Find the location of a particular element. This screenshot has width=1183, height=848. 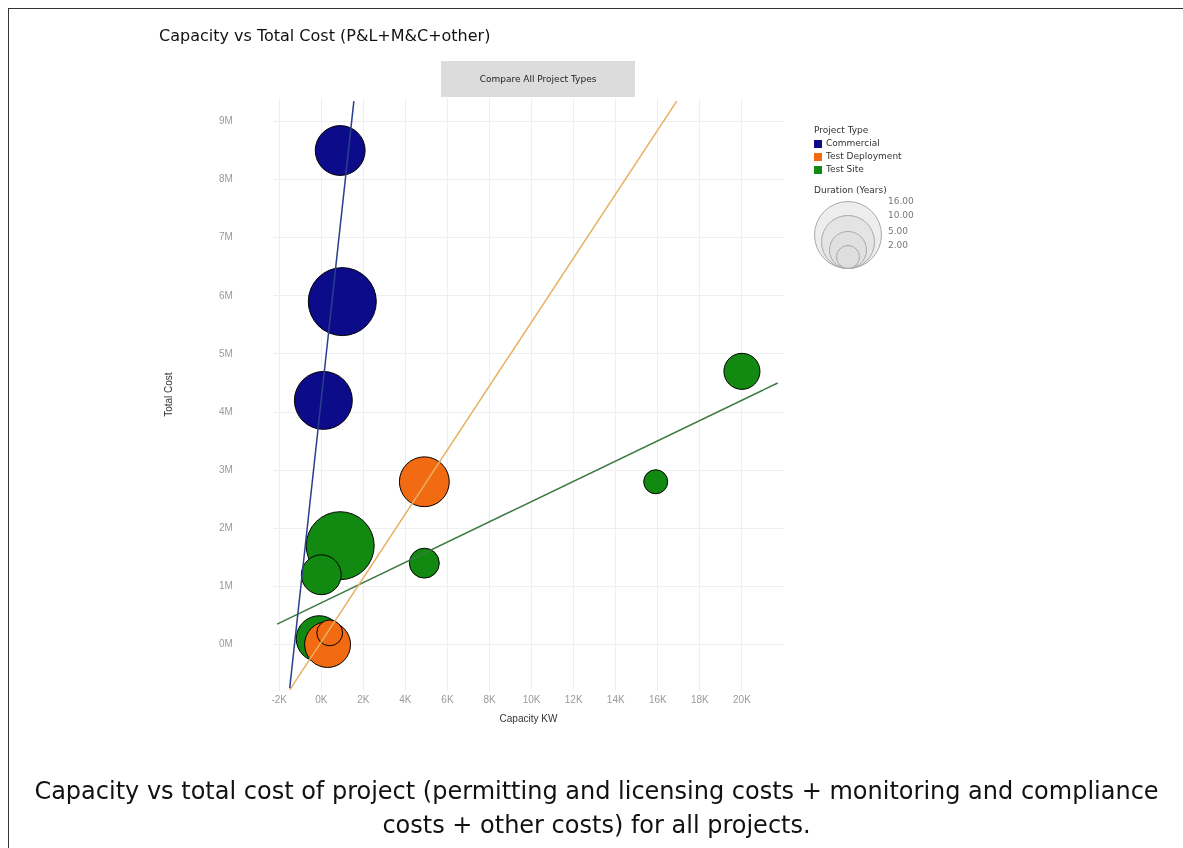

y-tick-label: 9M is located at coordinates (225, 121).